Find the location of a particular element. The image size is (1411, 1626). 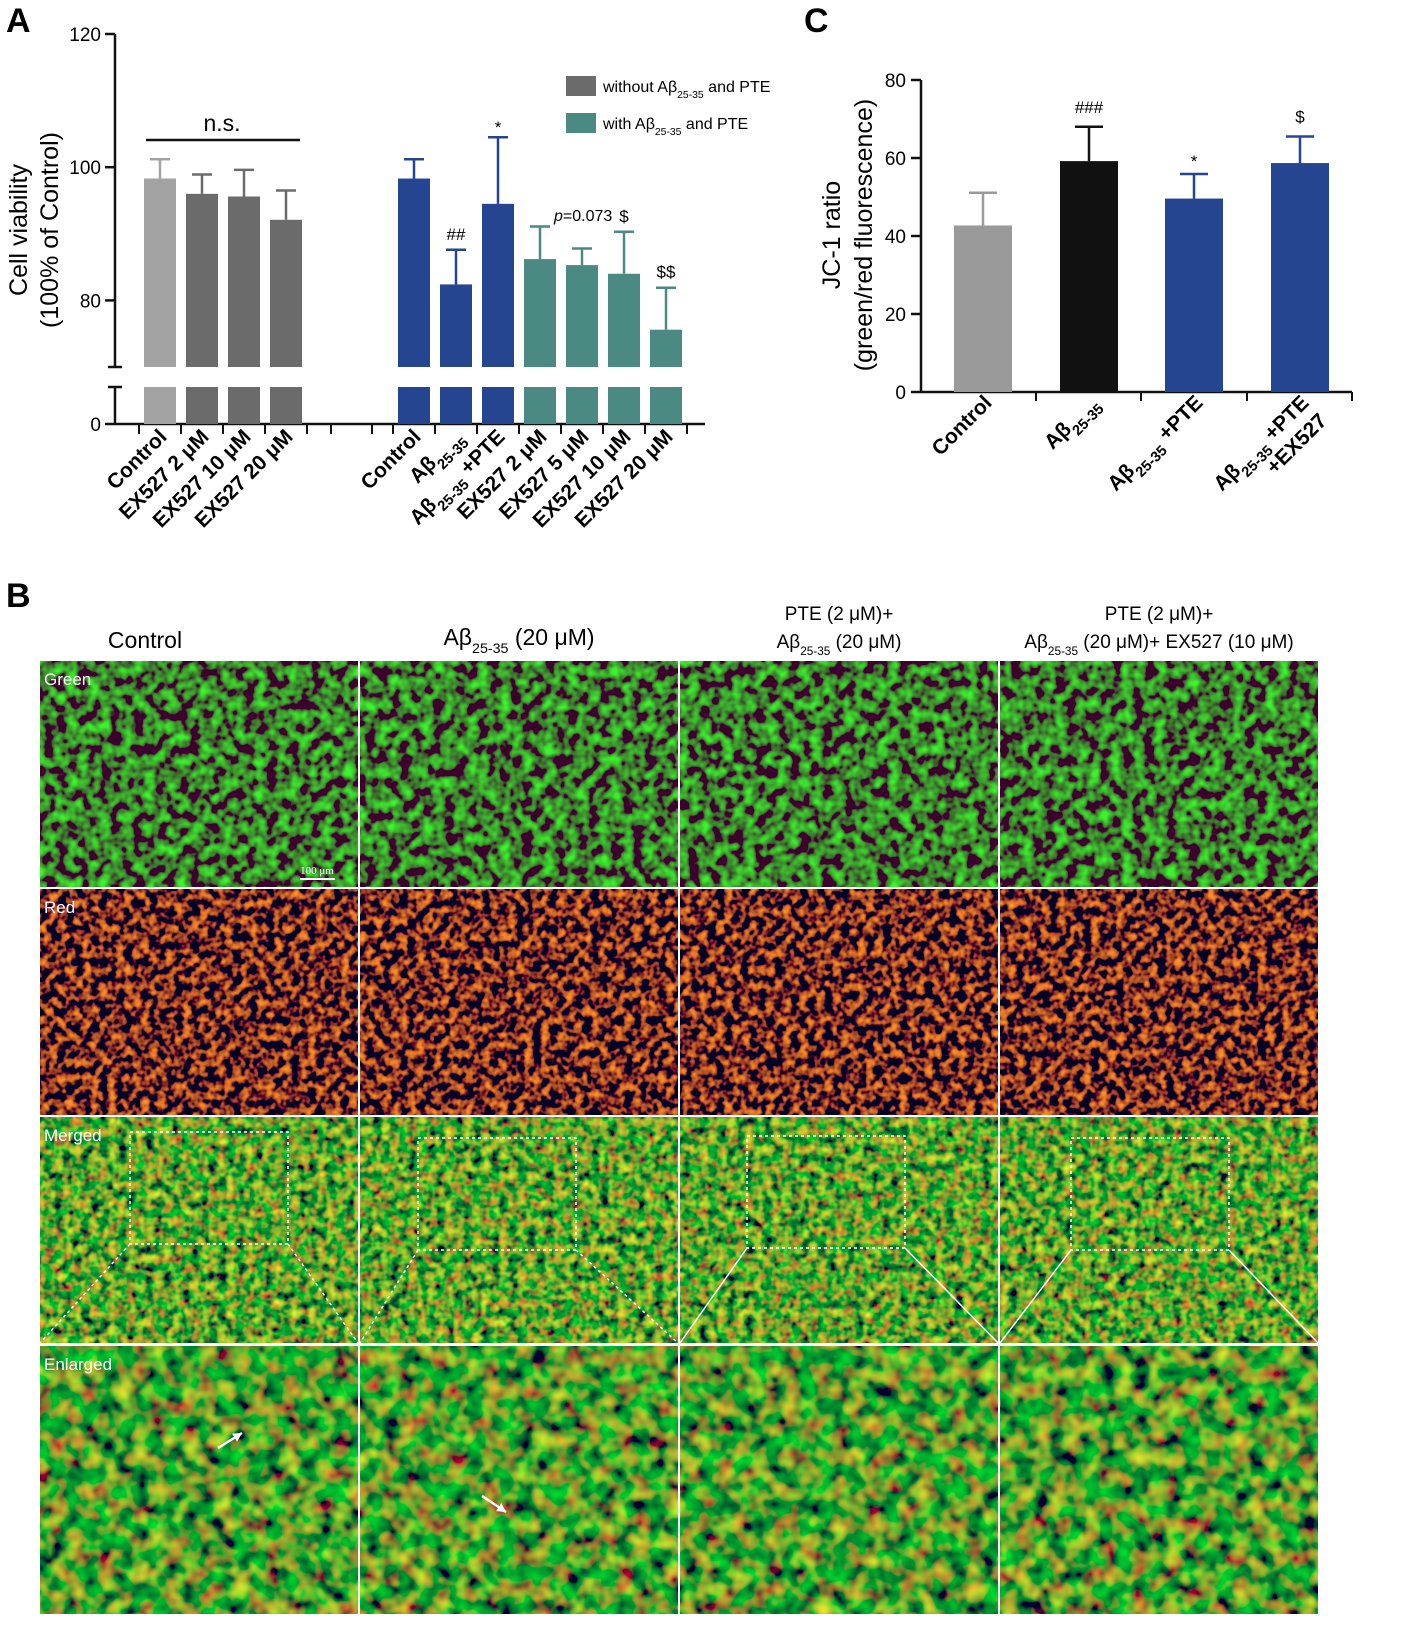

p-rest: =0.073 is located at coordinates (587, 216).